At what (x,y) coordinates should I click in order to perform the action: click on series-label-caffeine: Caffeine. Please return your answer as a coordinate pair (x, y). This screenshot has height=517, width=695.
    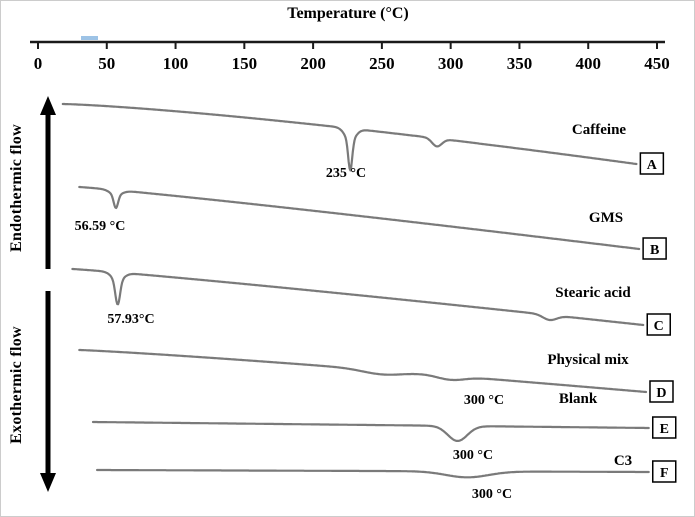
    Looking at the image, I should click on (599, 130).